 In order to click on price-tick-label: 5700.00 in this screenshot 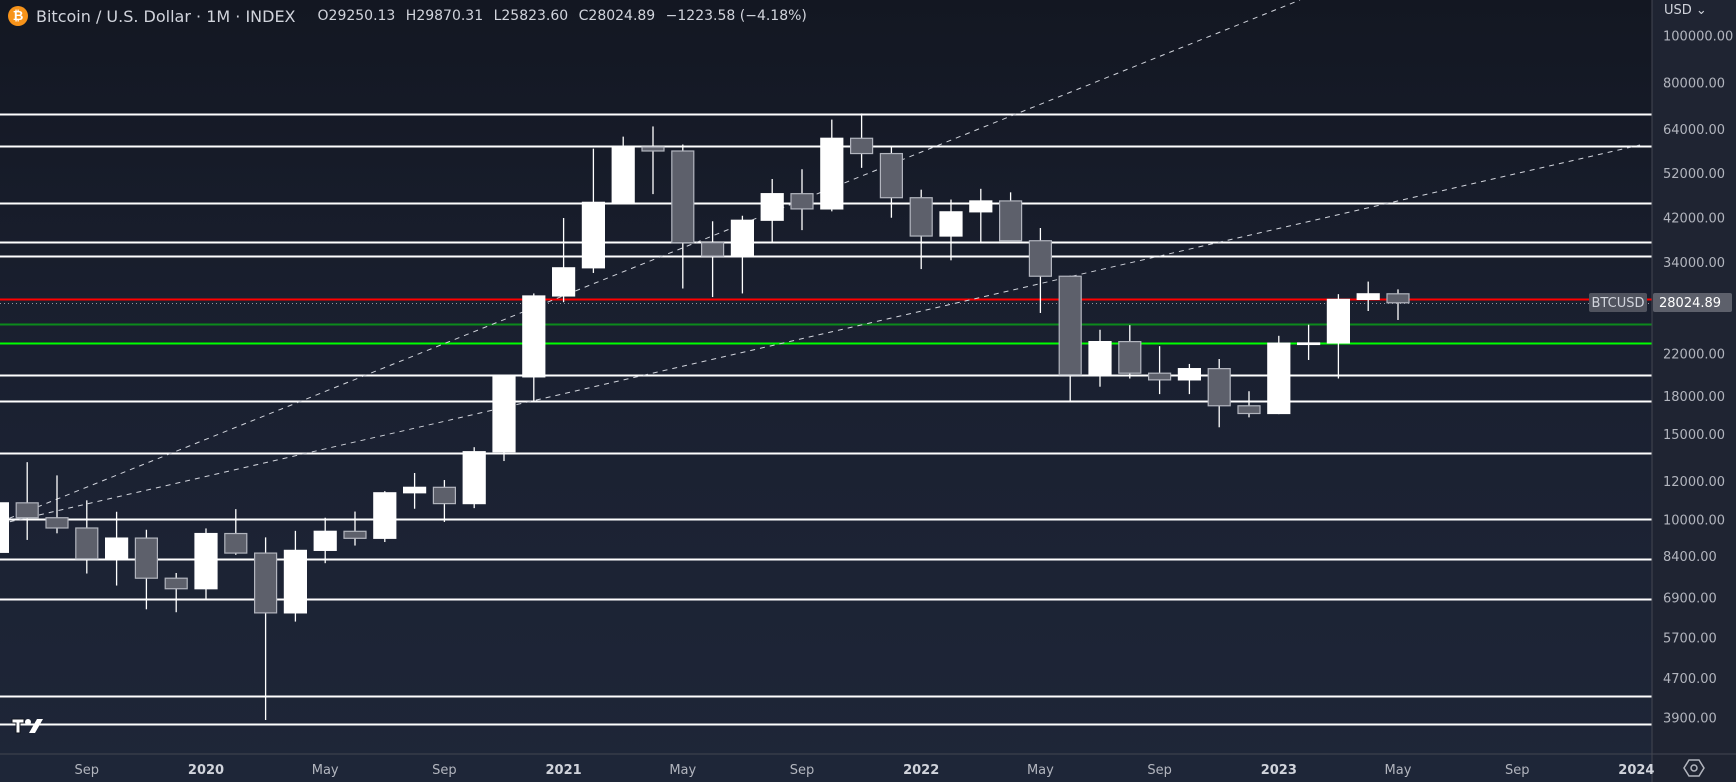, I will do `click(1690, 639)`.